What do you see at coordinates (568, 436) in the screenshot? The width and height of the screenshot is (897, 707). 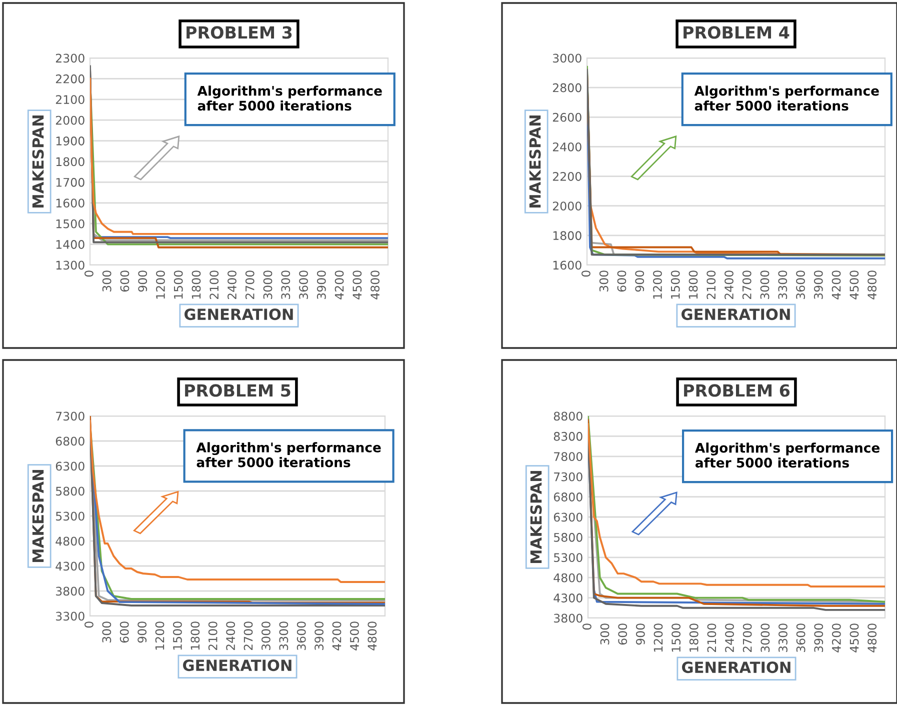 I see `y-tick-label: 8300` at bounding box center [568, 436].